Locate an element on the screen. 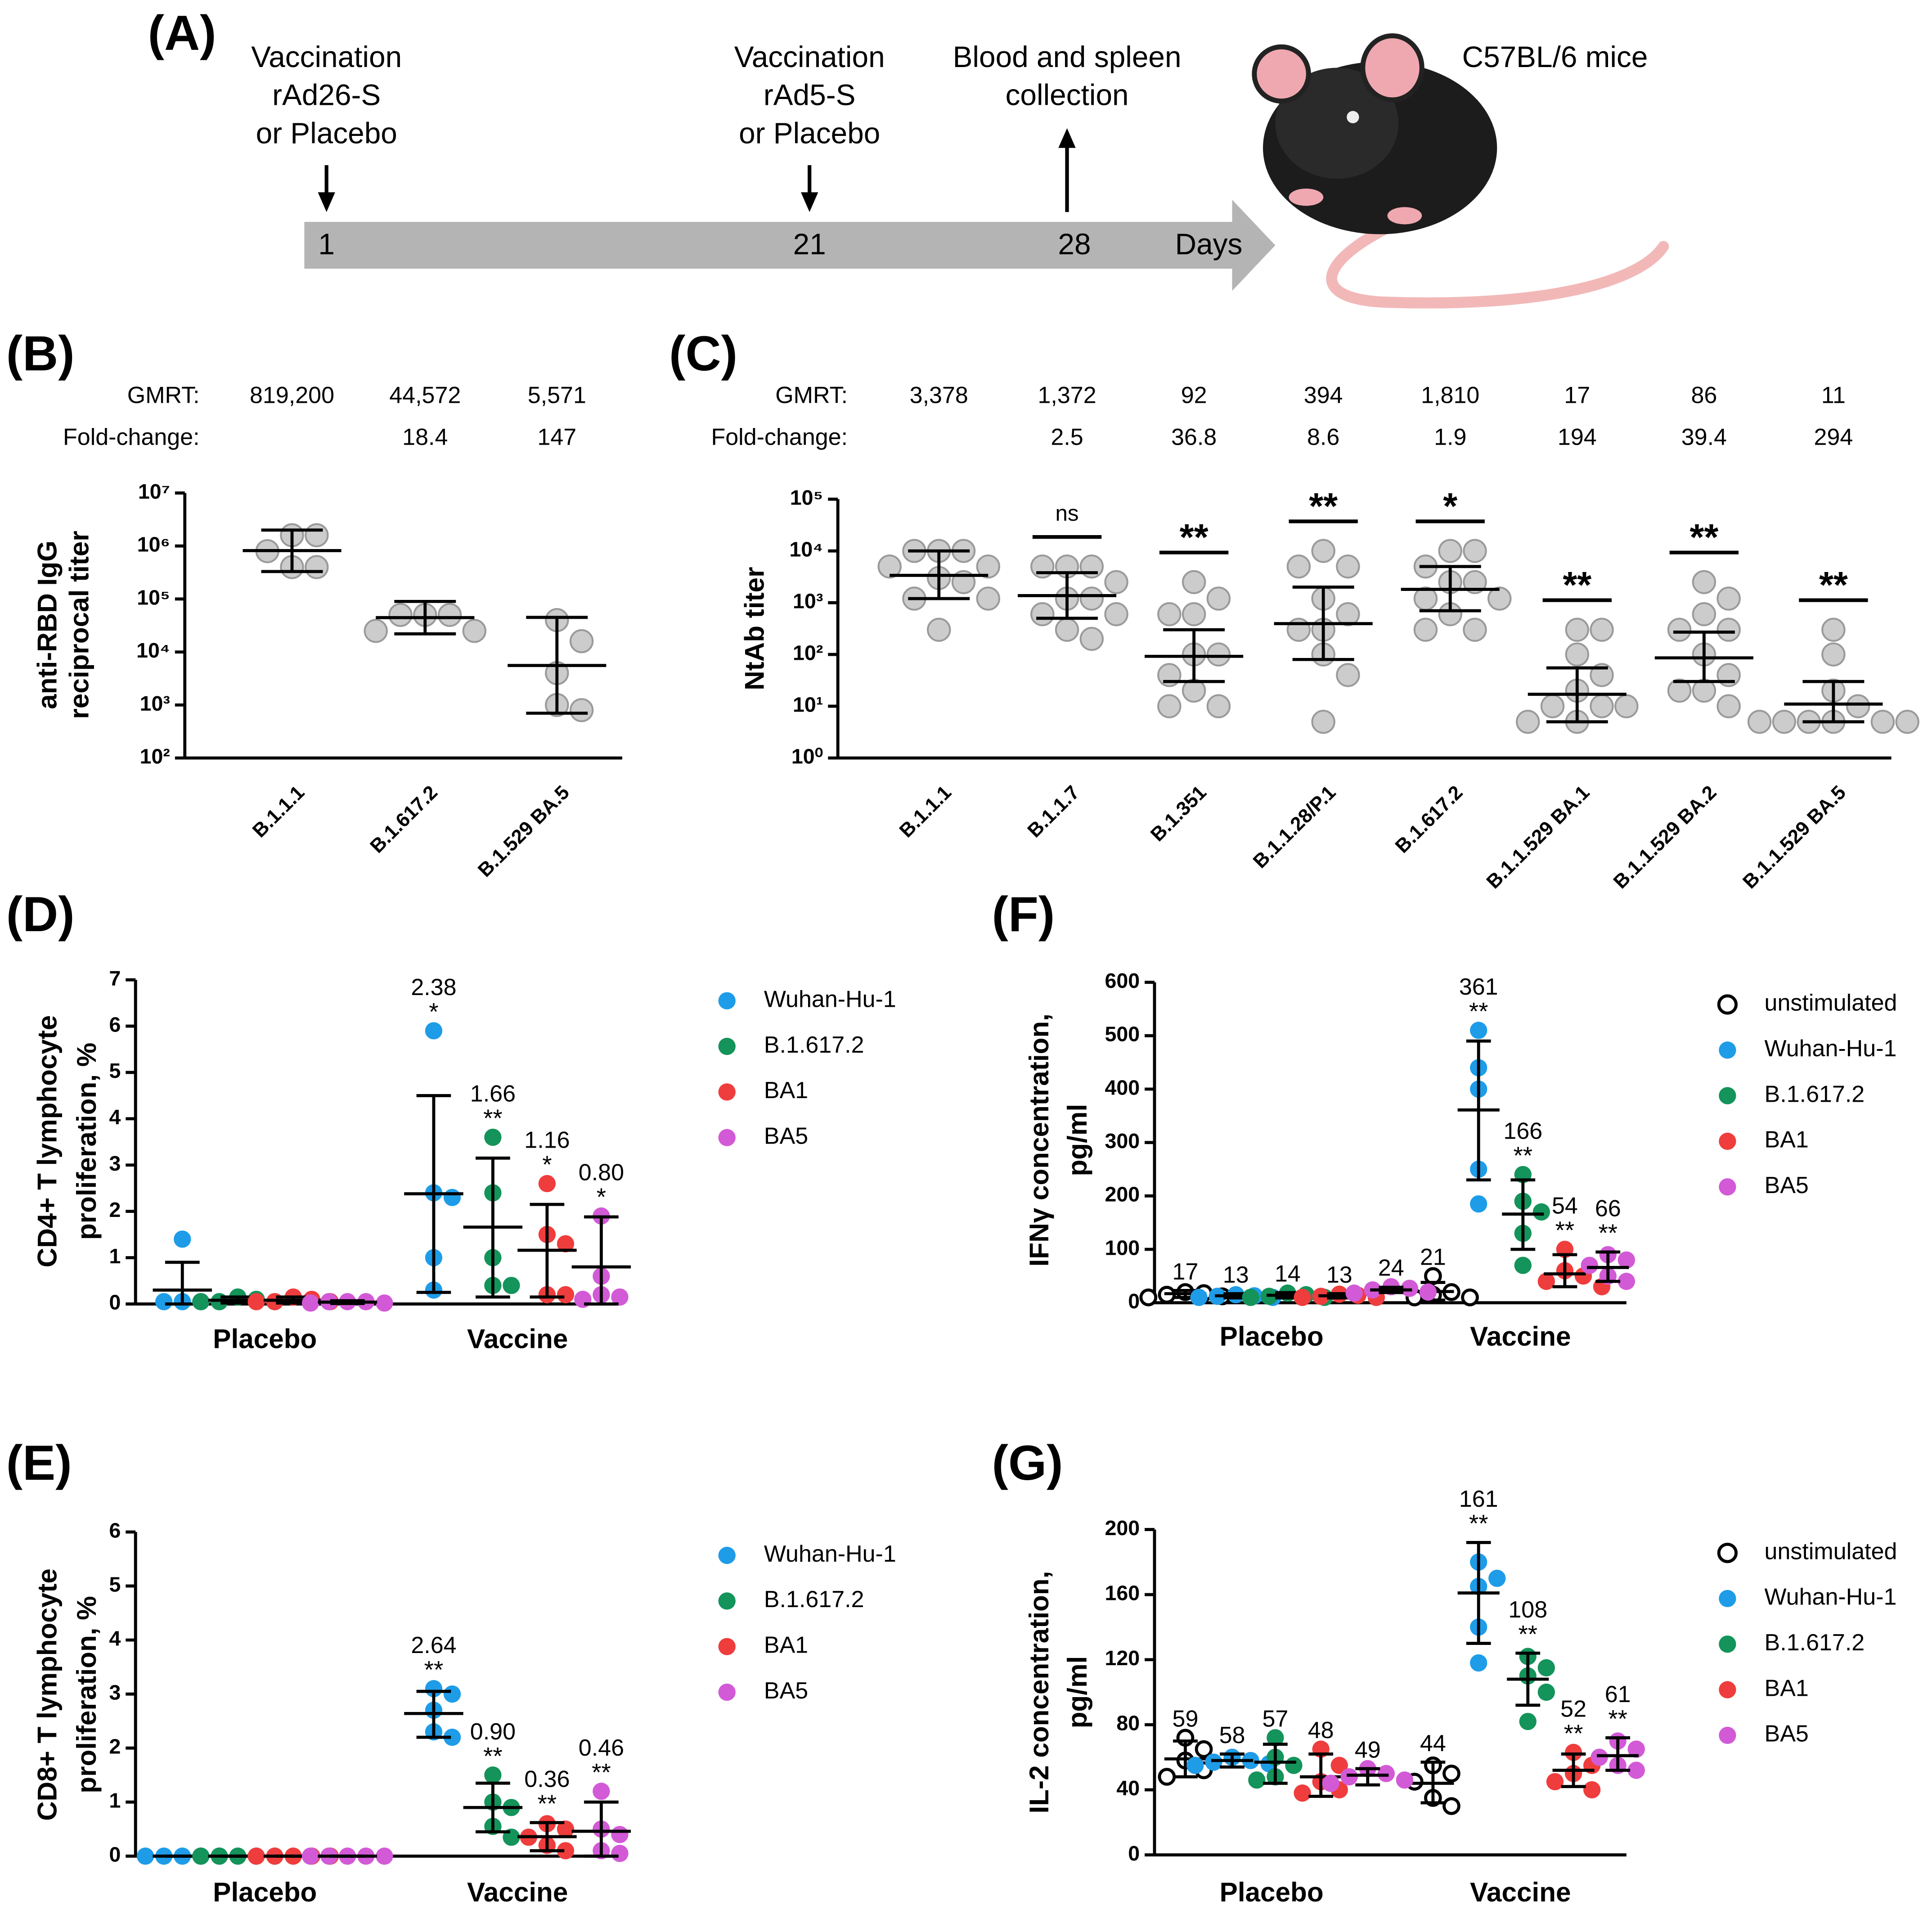  panel-label: (E) is located at coordinates (39, 1463).